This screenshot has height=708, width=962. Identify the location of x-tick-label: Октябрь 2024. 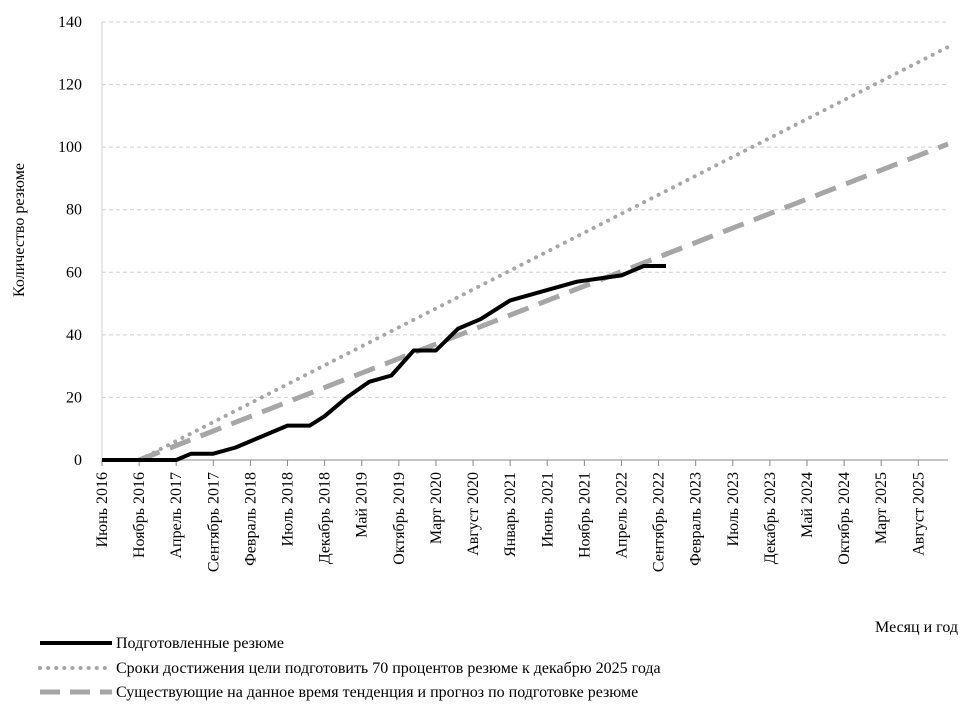
(844, 518).